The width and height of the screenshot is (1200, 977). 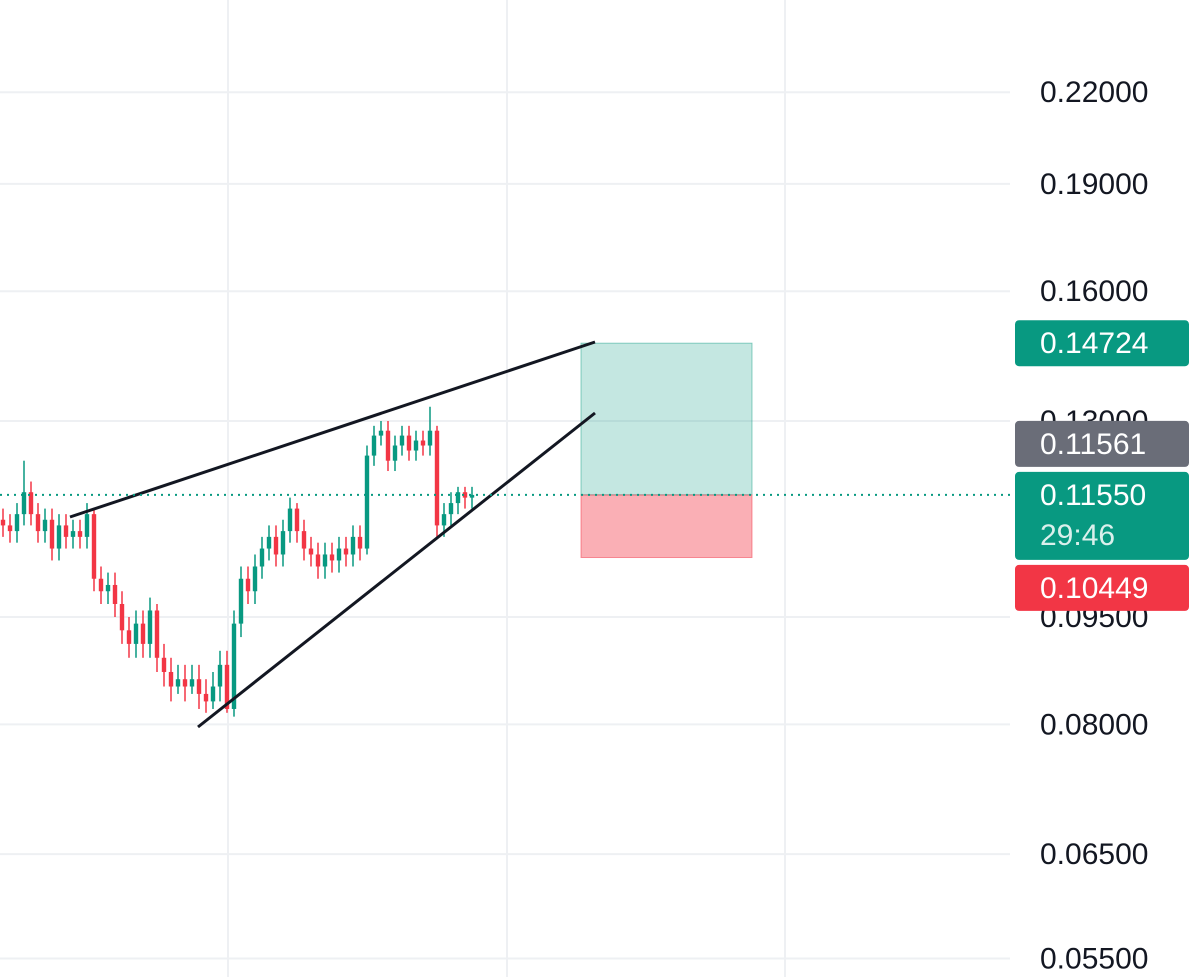 I want to click on y-tick-label: 0.22000, so click(x=1094, y=92).